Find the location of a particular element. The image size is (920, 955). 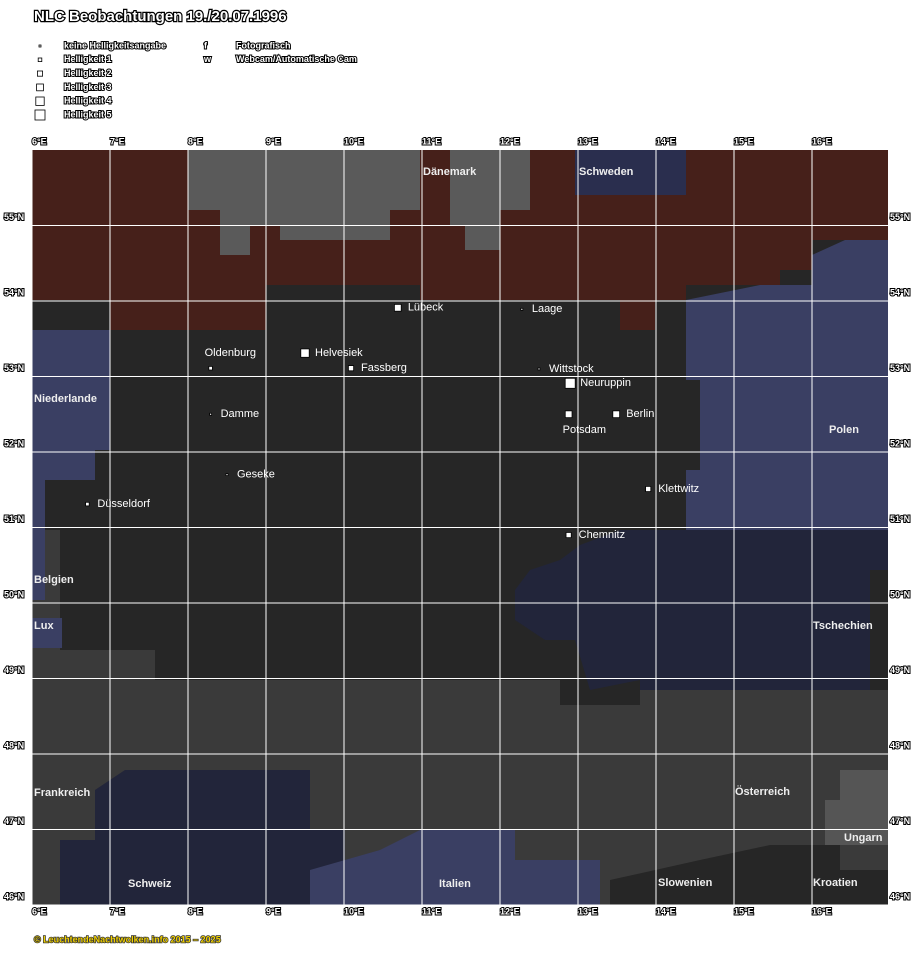

station-label: Laage is located at coordinates (547, 309).